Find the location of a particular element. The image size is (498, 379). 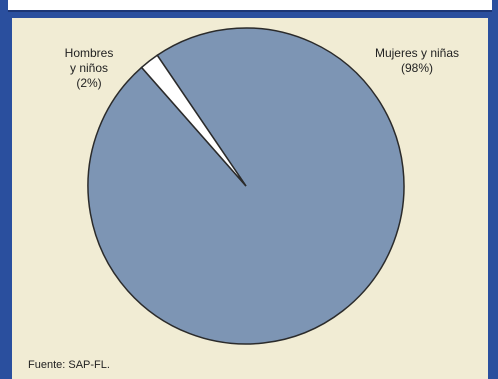

label-women-line1: Mujeres y niñas is located at coordinates (417, 53).